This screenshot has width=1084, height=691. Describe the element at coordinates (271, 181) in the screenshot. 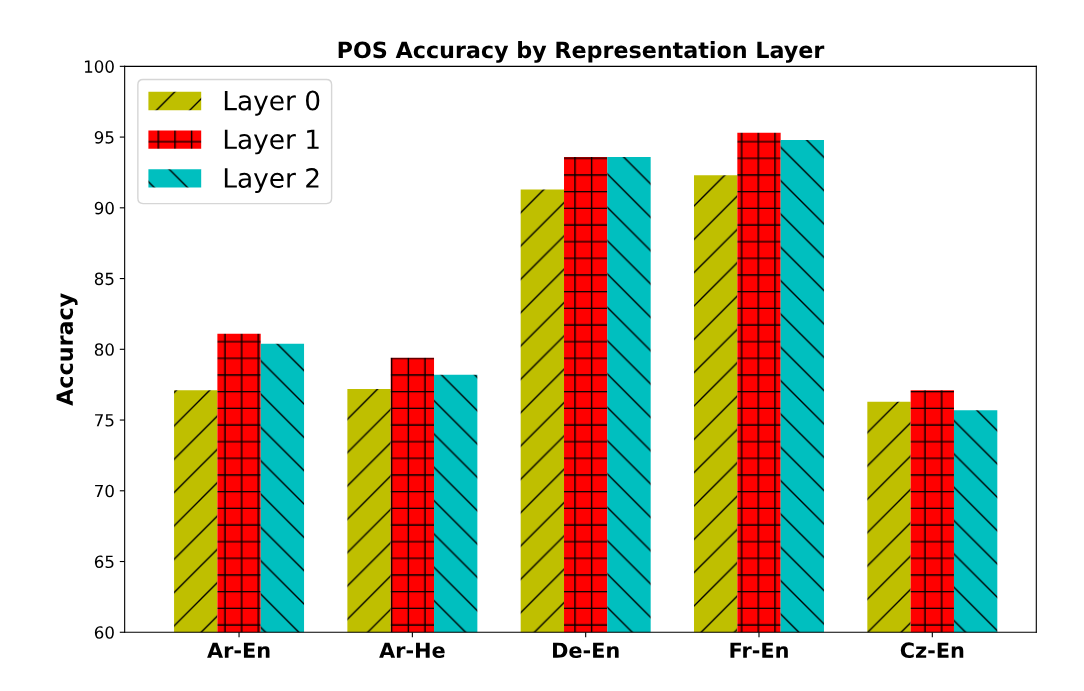

I see `legend-label: Layer 2` at that location.